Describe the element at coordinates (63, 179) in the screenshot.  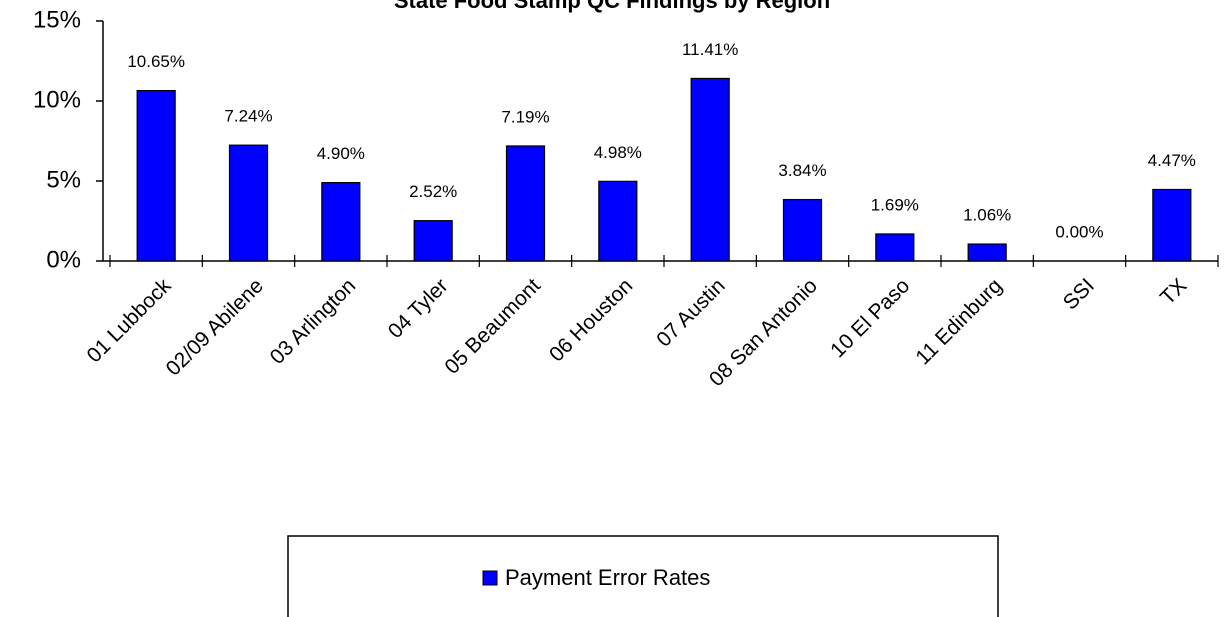
I see `y-tick-label: 5%` at that location.